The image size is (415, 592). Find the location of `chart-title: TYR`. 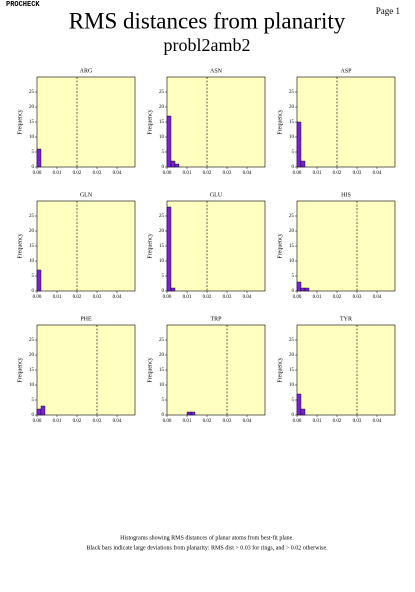

chart-title: TYR is located at coordinates (346, 319).